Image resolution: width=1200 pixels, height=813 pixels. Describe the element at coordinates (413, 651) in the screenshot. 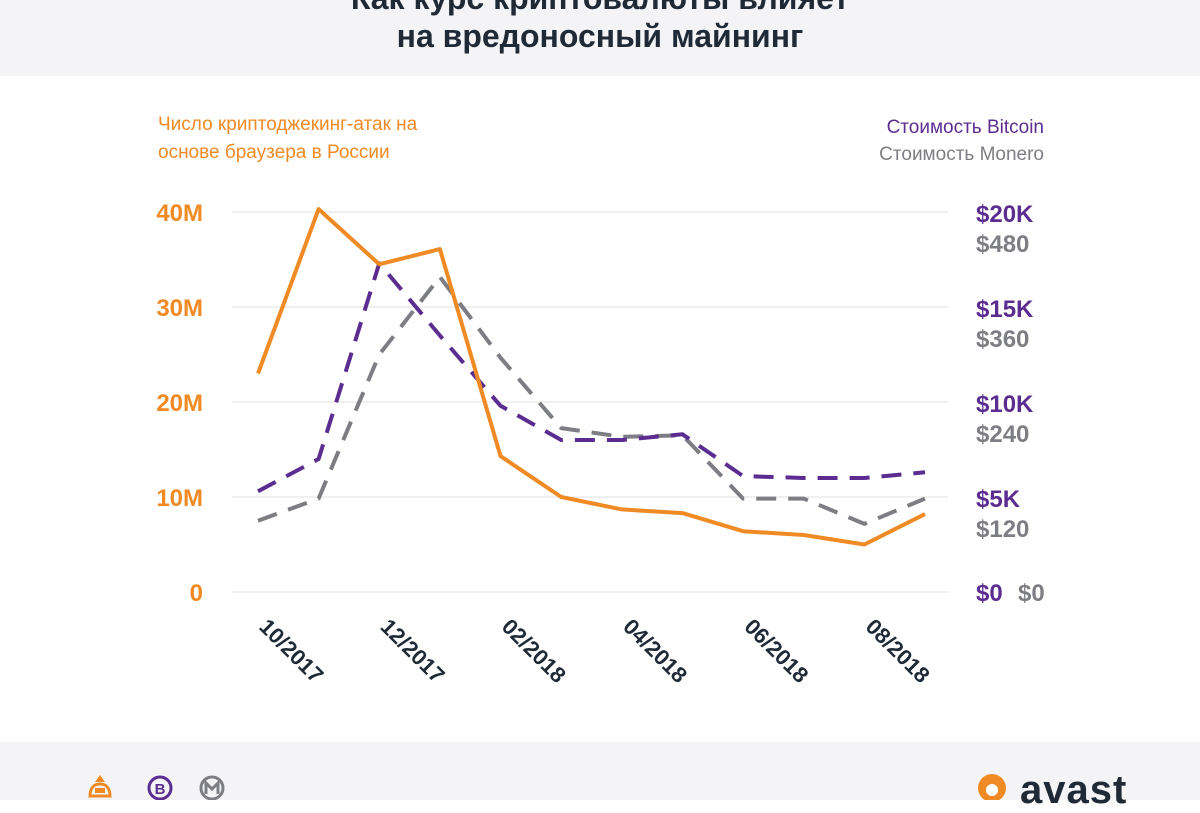

I see `x-tick-label: 12/2017` at that location.